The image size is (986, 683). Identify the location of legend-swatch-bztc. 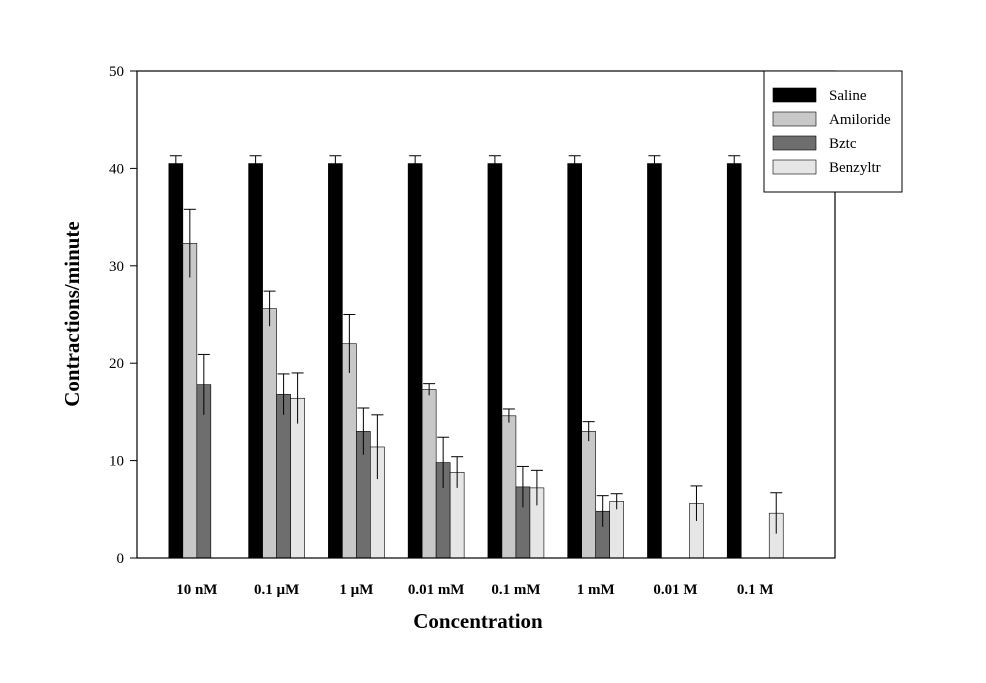
(794, 143).